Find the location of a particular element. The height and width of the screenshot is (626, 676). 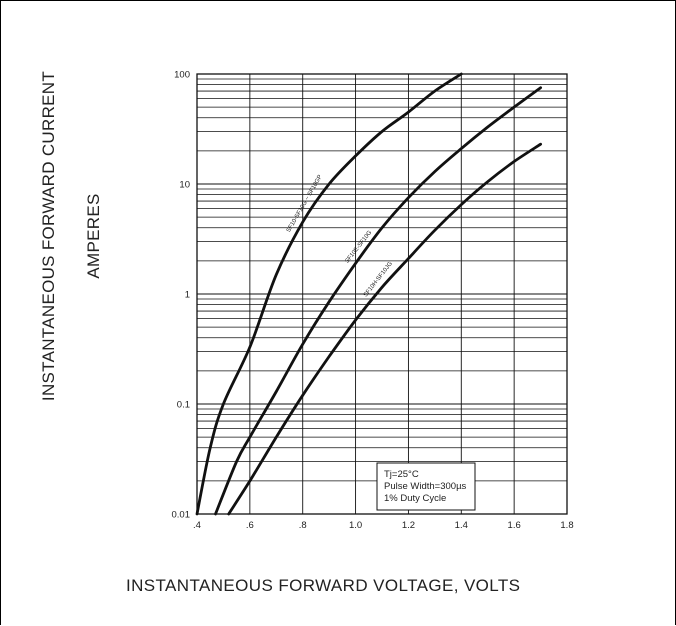

x-axis-label: INSTANTANEOUS FORWARD VOLTAGE, VOLTS is located at coordinates (323, 585).